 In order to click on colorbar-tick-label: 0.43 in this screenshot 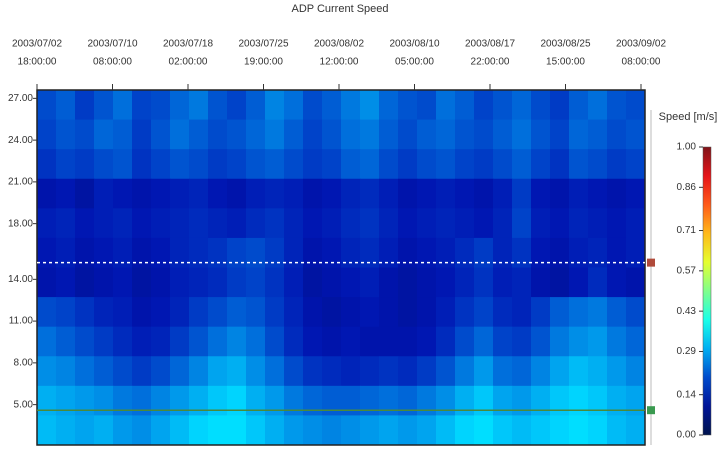, I will do `click(687, 311)`.